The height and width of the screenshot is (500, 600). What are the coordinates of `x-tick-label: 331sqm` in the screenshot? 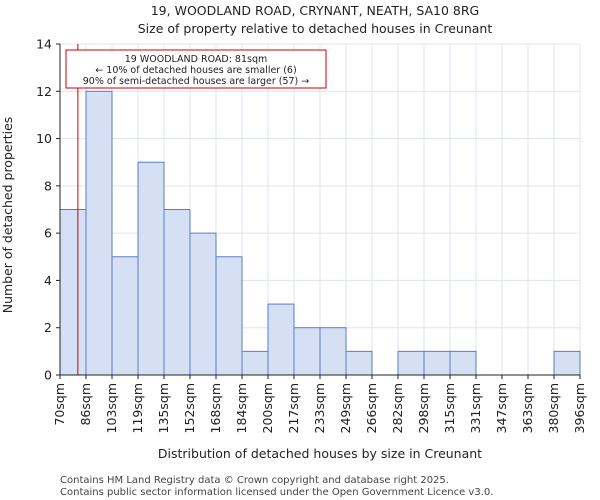 It's located at (475, 408).